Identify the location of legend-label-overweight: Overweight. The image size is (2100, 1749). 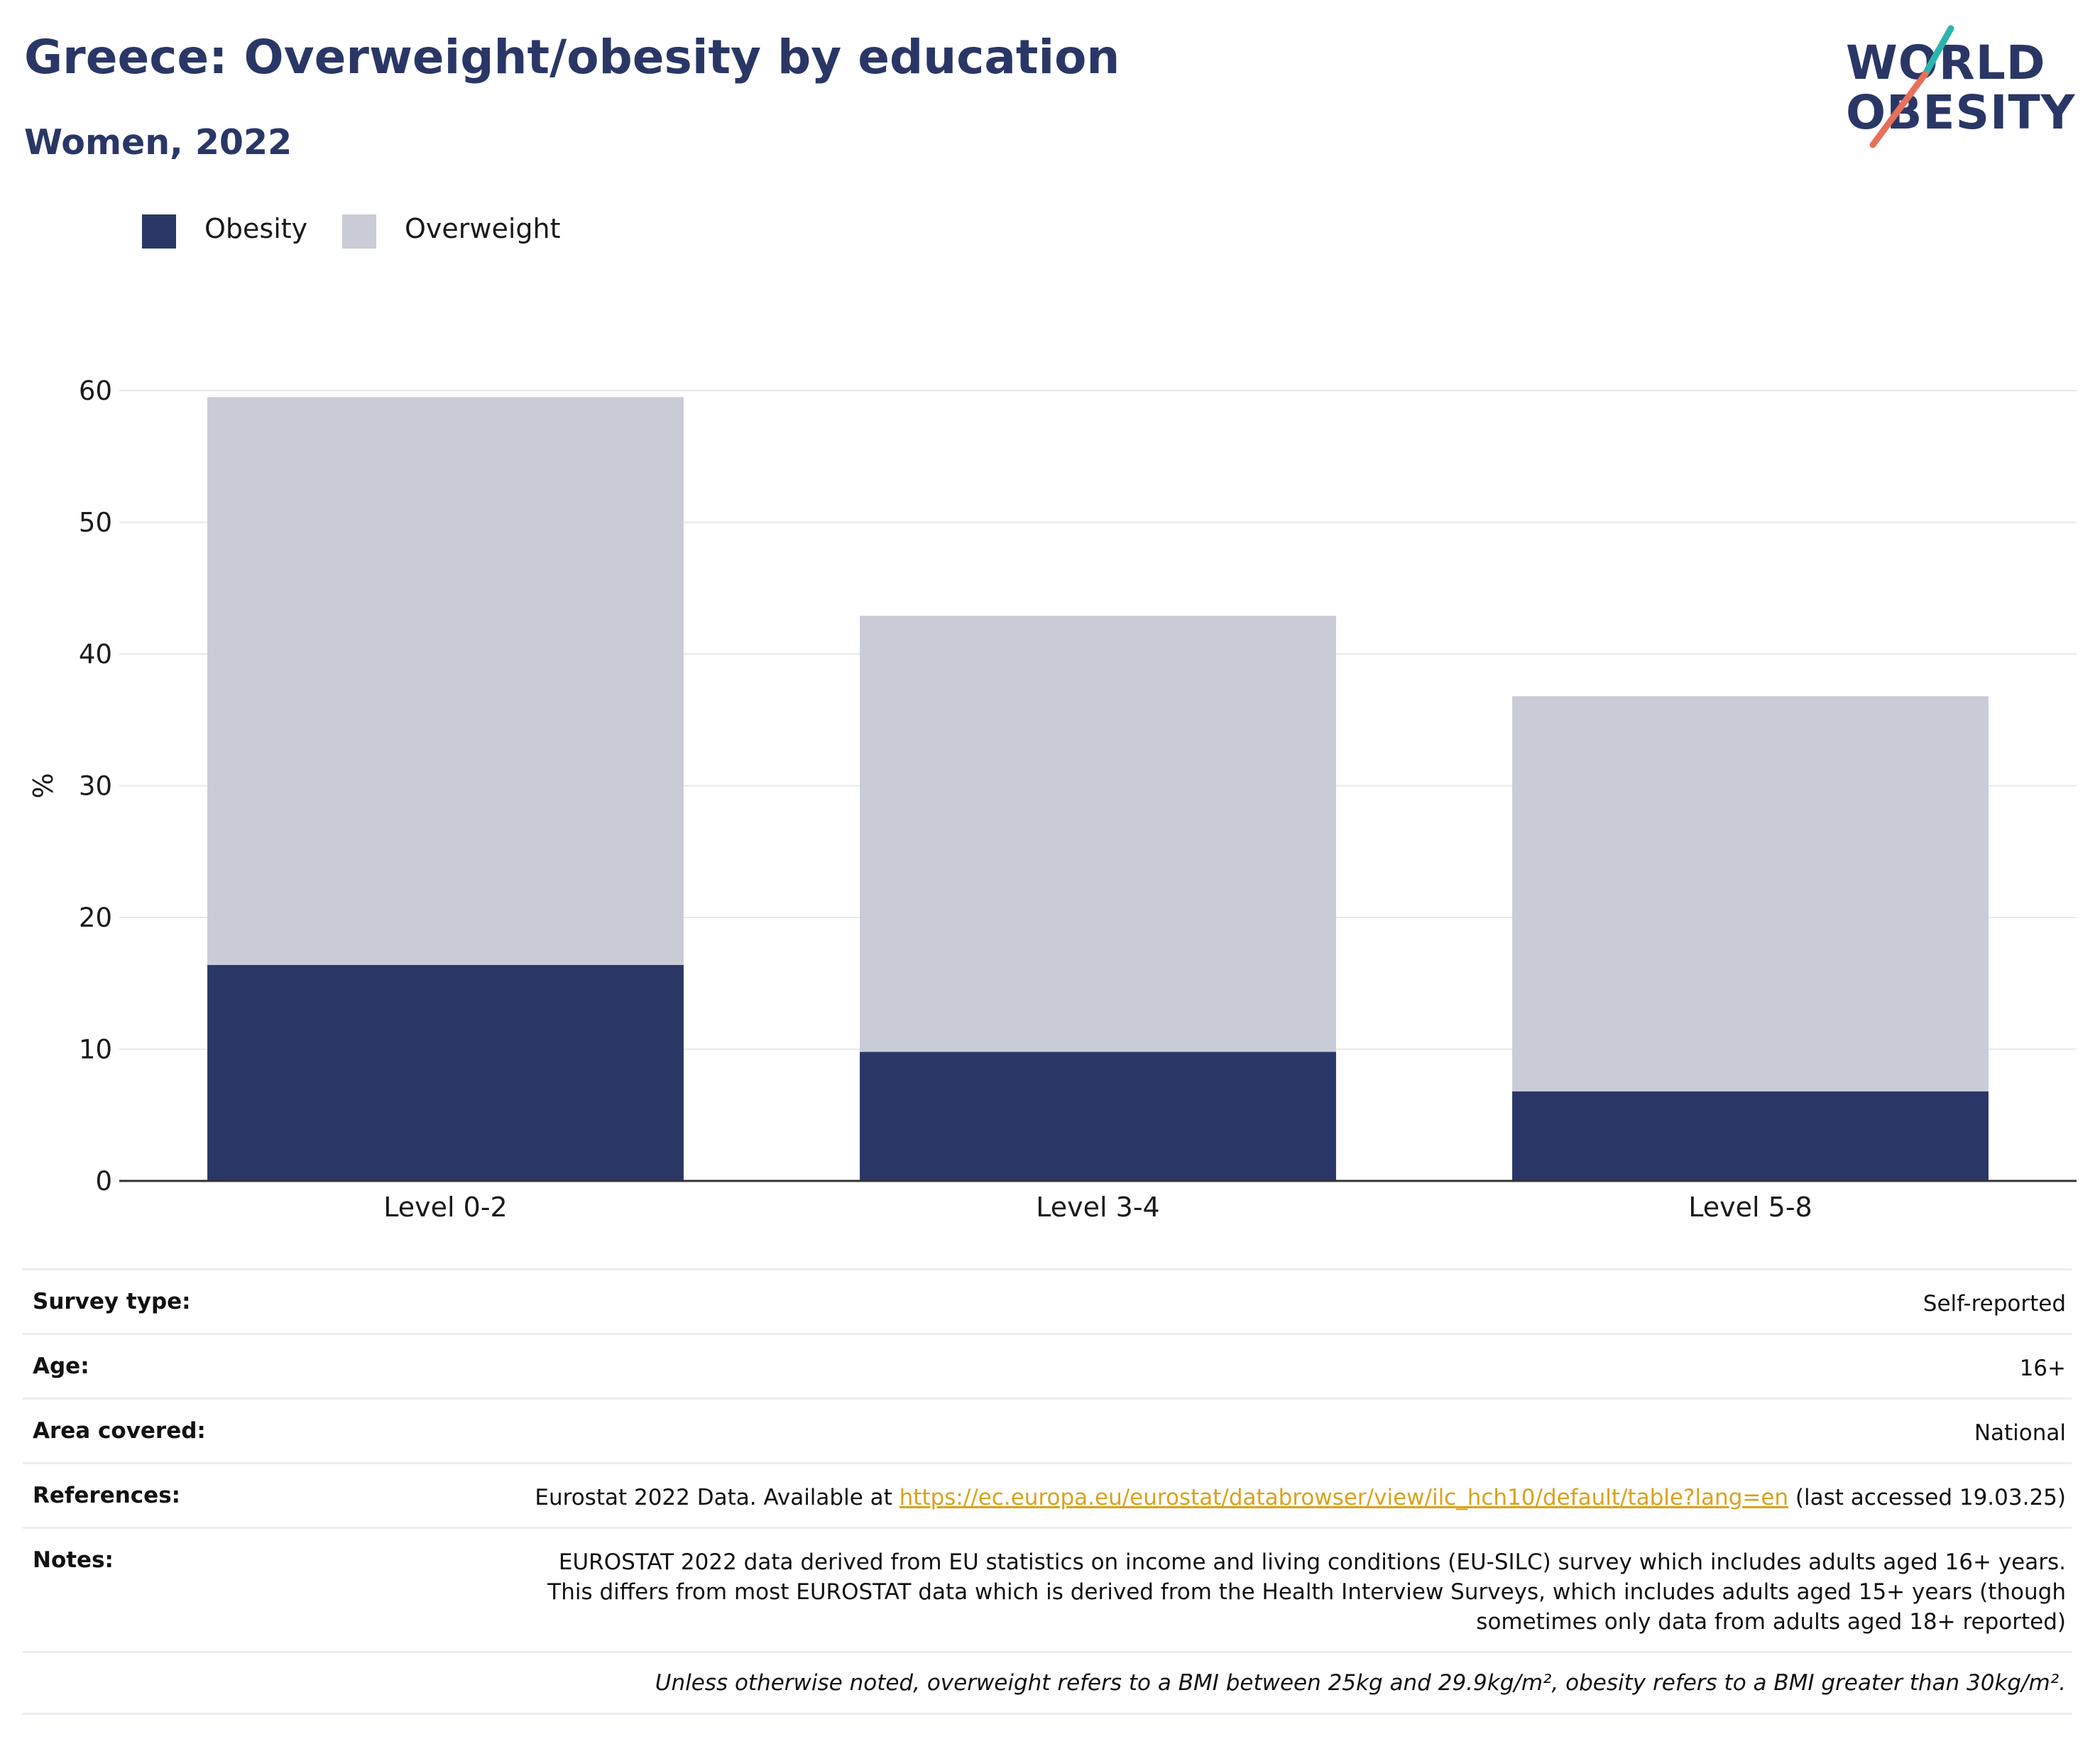
(483, 228).